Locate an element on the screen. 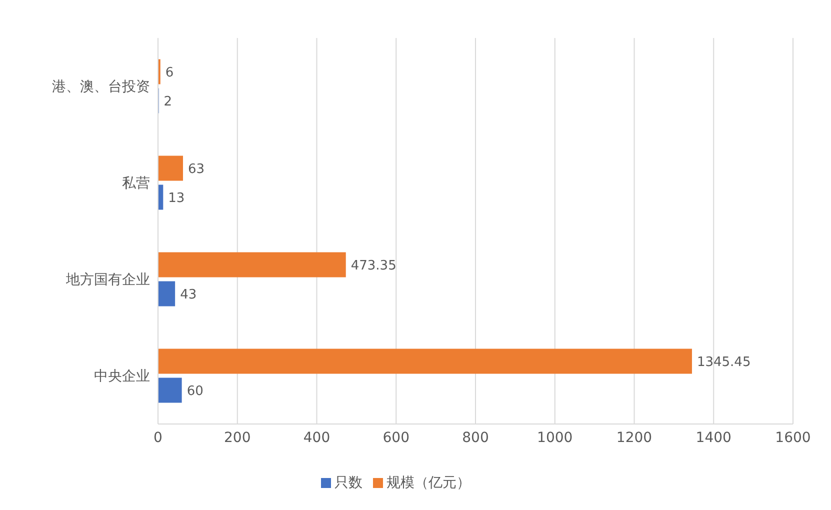  x-tick-label: 1200 is located at coordinates (634, 438).